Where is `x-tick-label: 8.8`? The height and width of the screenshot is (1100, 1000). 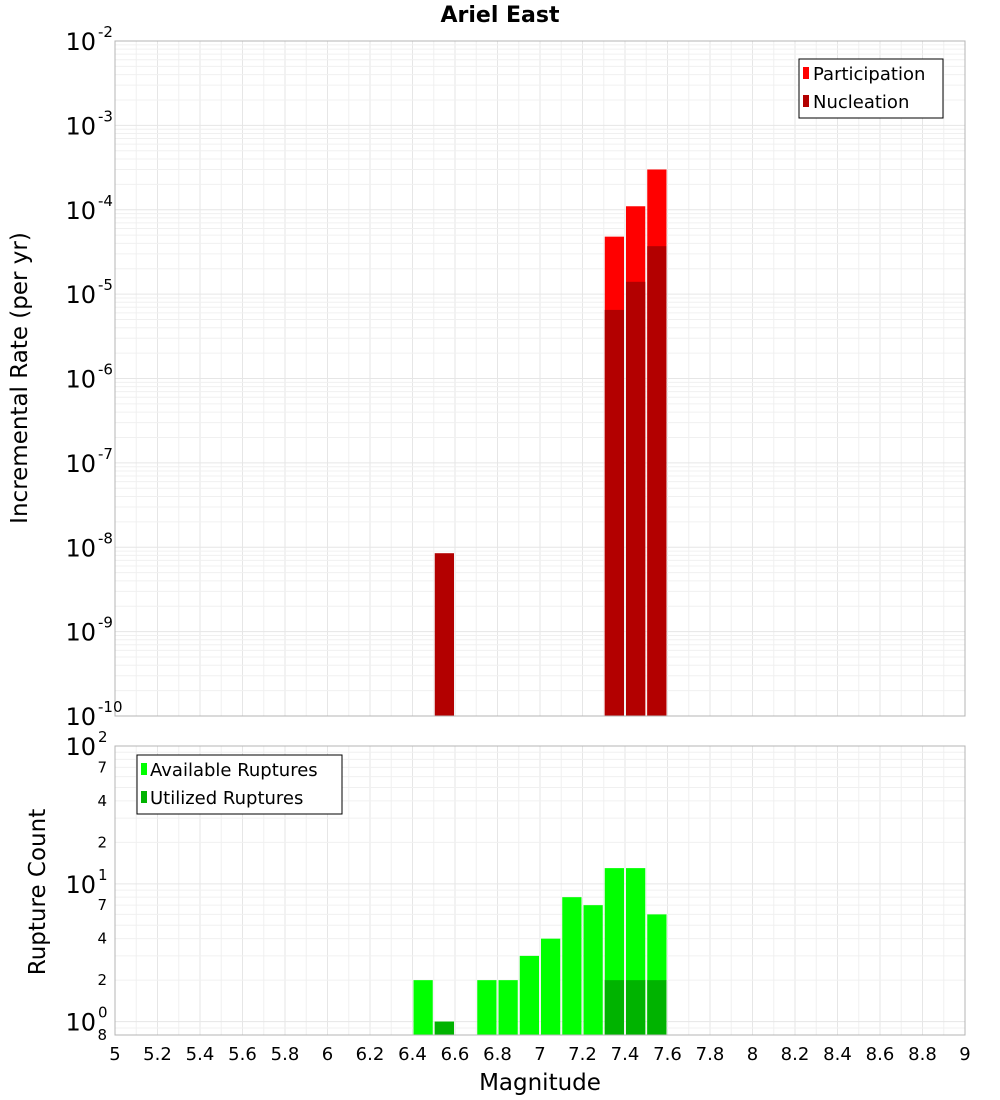 x-tick-label: 8.8 is located at coordinates (922, 1054).